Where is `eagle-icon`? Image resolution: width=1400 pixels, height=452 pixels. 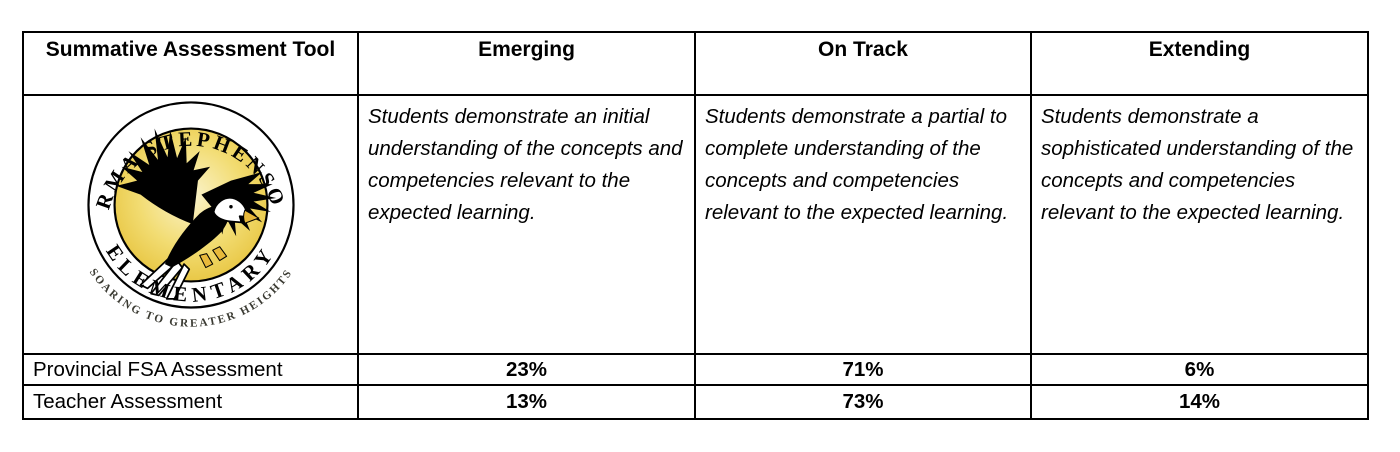 eagle-icon is located at coordinates (195, 214).